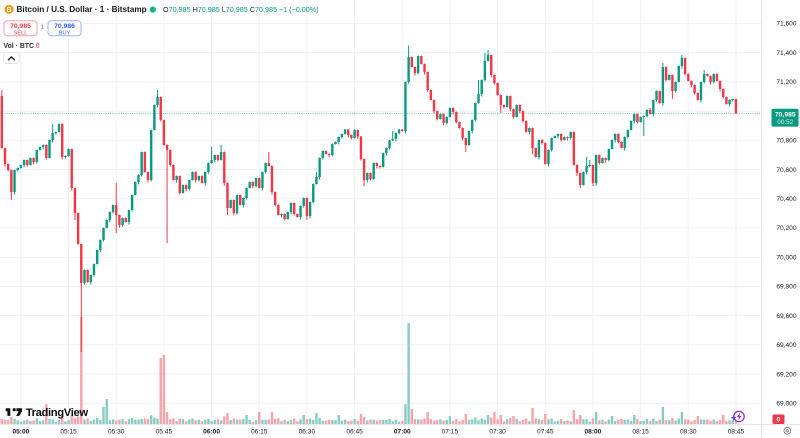 The width and height of the screenshot is (800, 438). Describe the element at coordinates (592, 432) in the screenshot. I see `svg-text: 08:00` at that location.